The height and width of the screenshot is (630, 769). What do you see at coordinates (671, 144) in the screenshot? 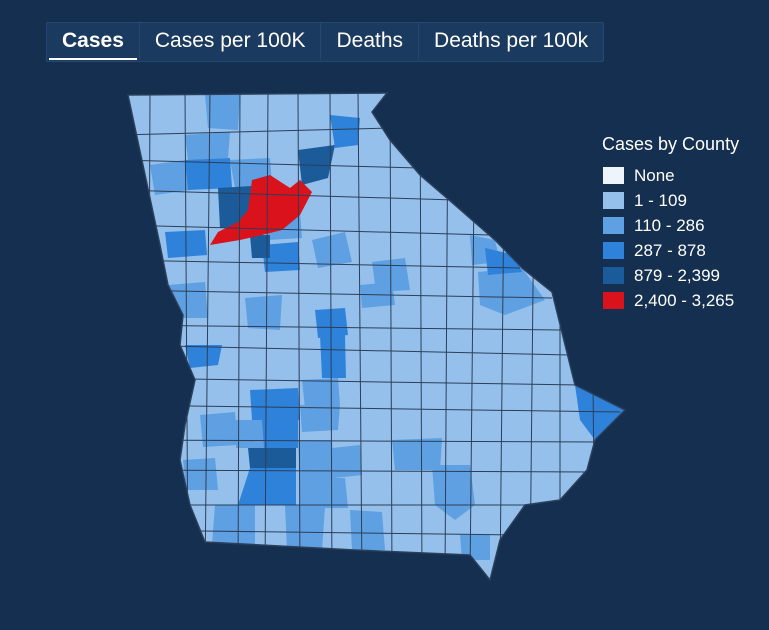
I see `legend-title: Cases by County` at bounding box center [671, 144].